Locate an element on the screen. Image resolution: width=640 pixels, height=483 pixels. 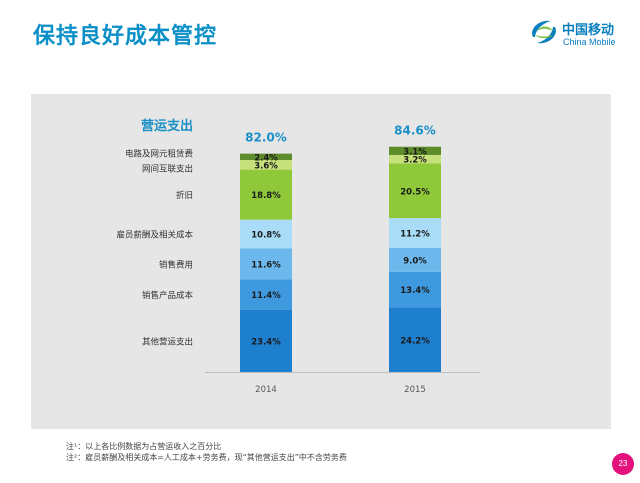
series-label: 网间互联支出 is located at coordinates (167, 168).